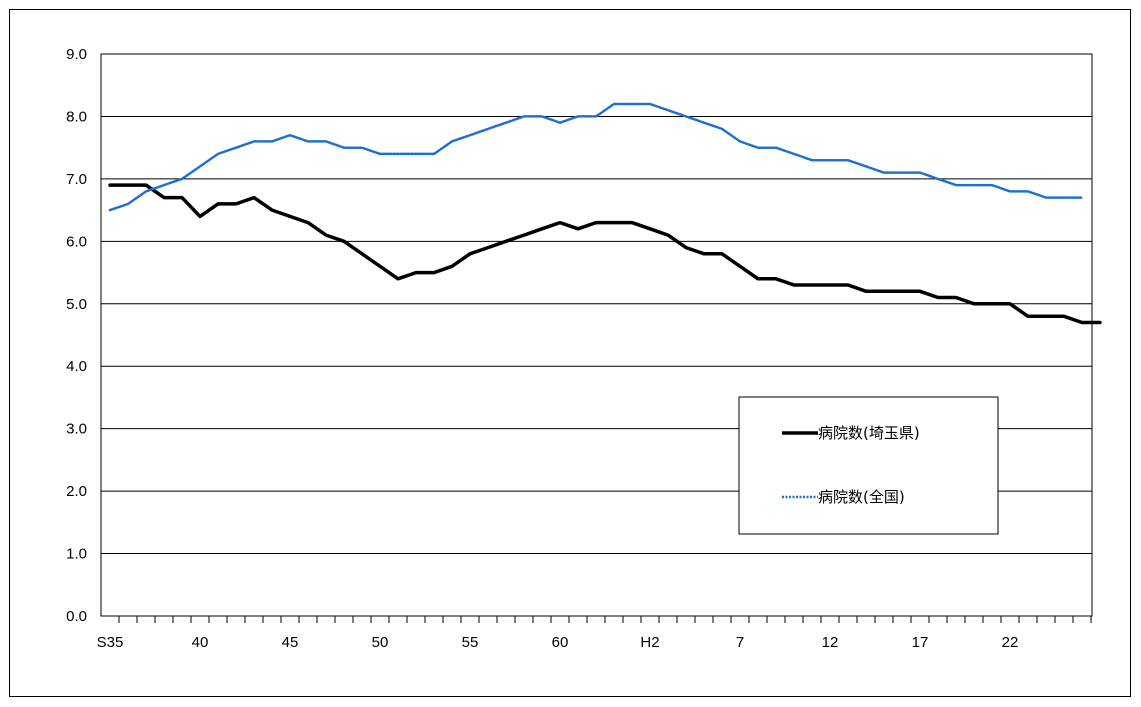  What do you see at coordinates (649, 642) in the screenshot?
I see `x-tick-label: H2` at bounding box center [649, 642].